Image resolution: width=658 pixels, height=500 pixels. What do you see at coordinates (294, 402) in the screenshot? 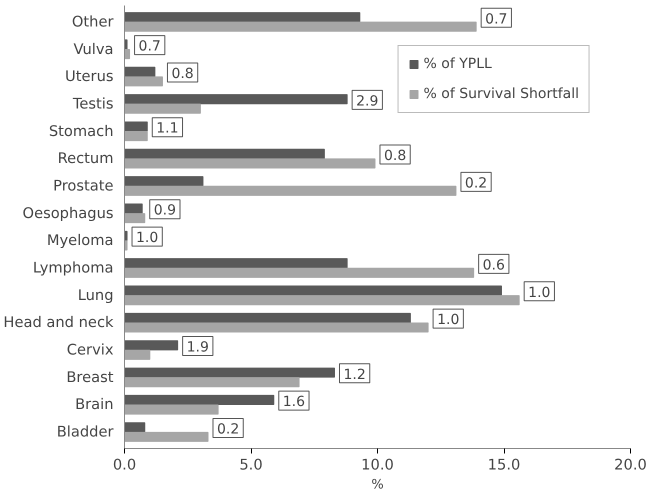
I see `annotation: 1.6` at bounding box center [294, 402].